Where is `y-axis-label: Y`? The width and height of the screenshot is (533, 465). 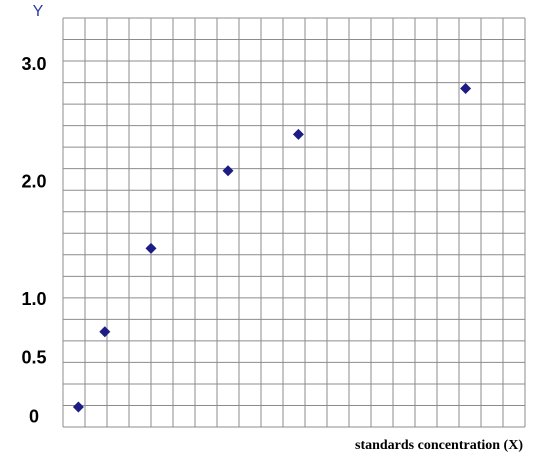
y-axis-label: Y is located at coordinates (38, 11).